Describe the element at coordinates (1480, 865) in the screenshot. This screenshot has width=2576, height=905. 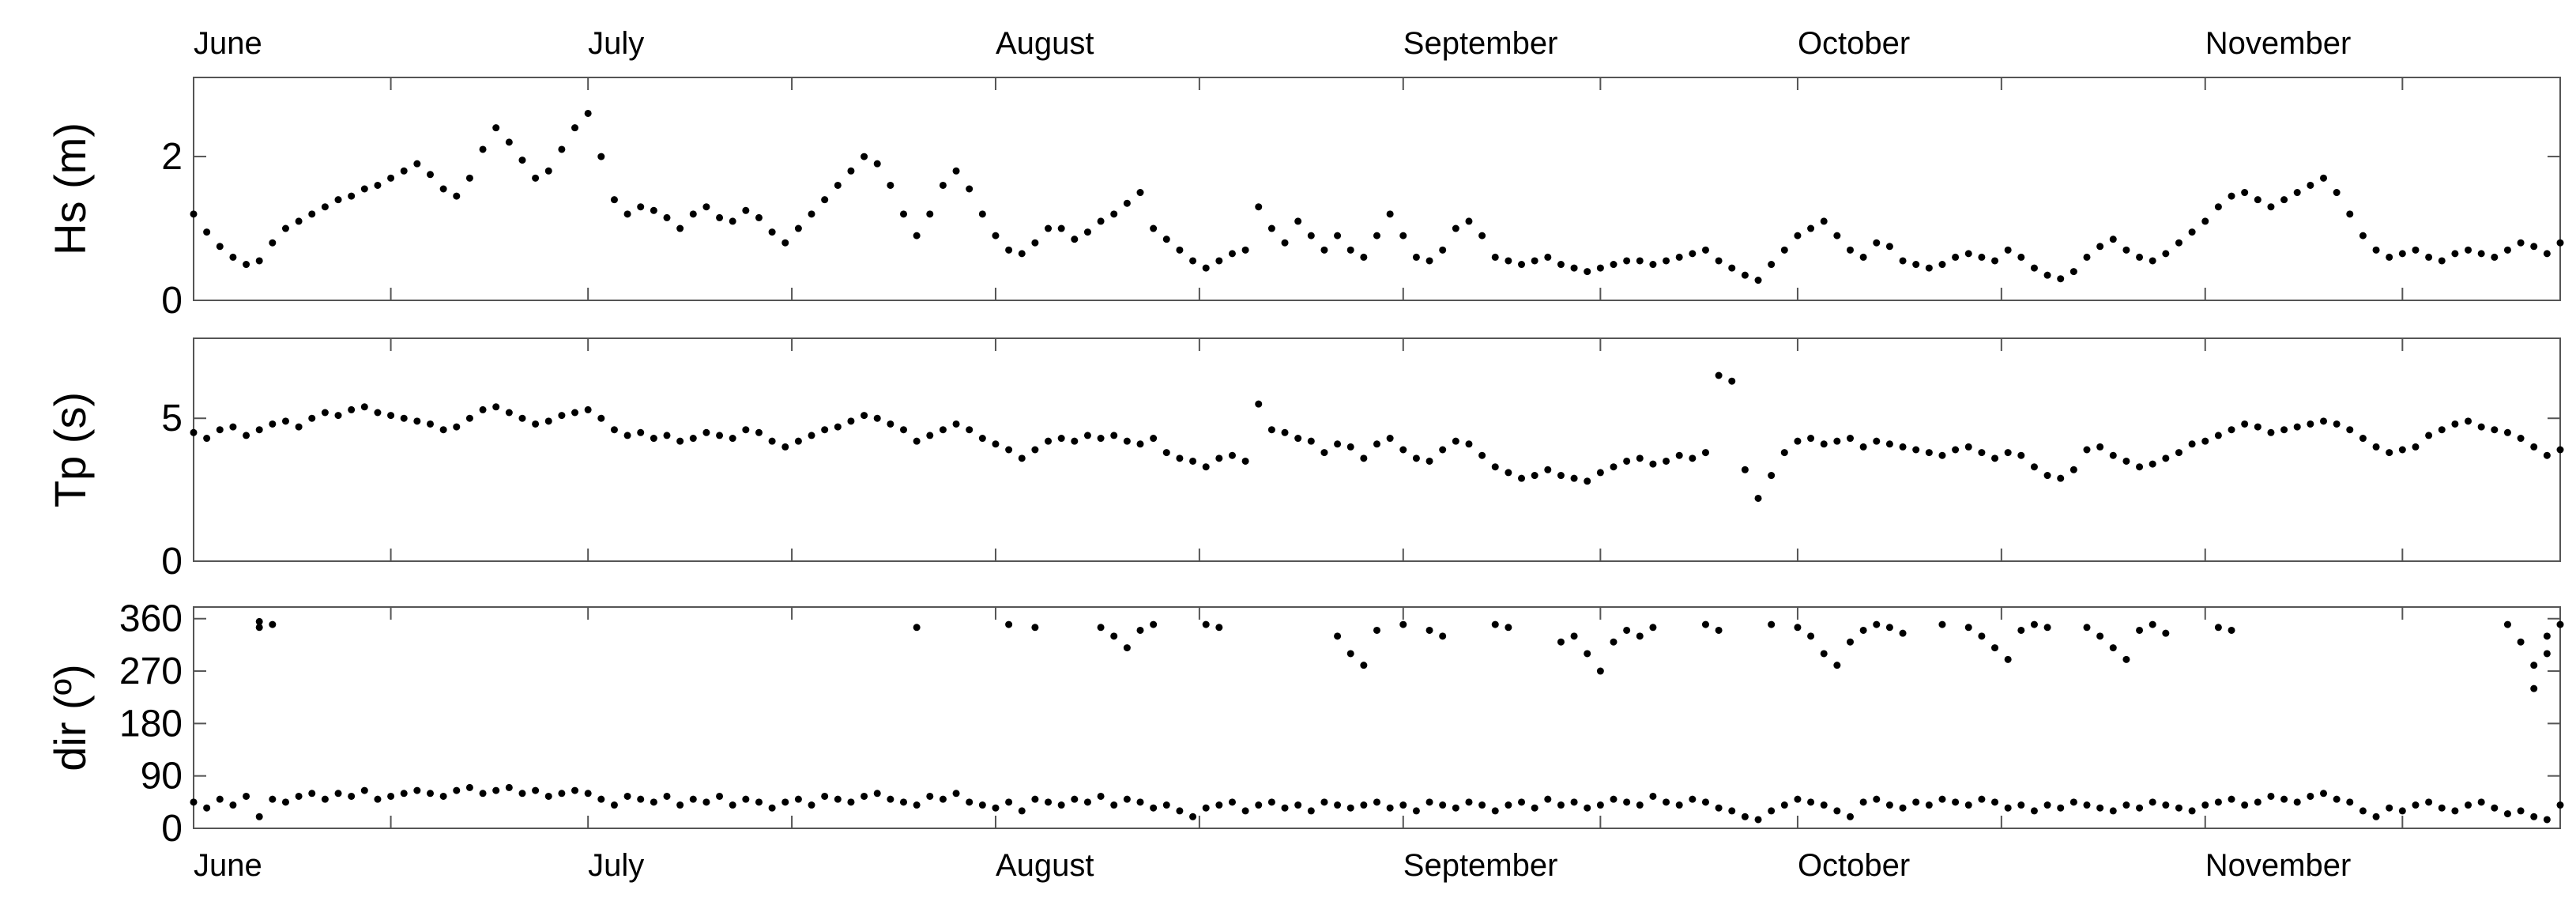
I see `bottom-month-label: September` at that location.